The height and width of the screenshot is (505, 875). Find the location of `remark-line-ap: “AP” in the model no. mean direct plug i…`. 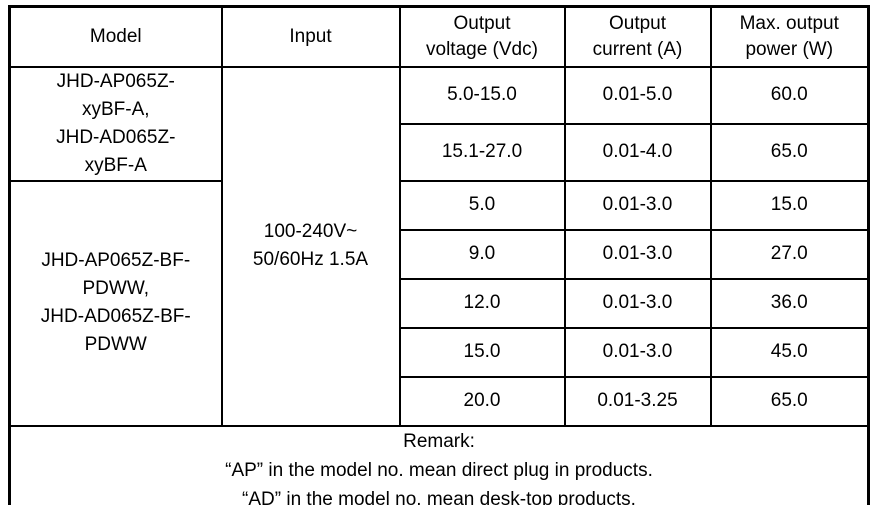

remark-line-ap: “AP” in the model no. mean direct plug i… is located at coordinates (439, 470).